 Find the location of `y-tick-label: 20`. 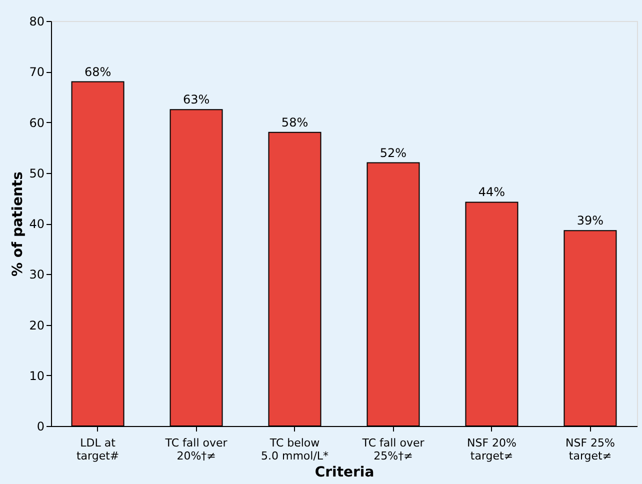

y-tick-label: 20 is located at coordinates (36, 325).